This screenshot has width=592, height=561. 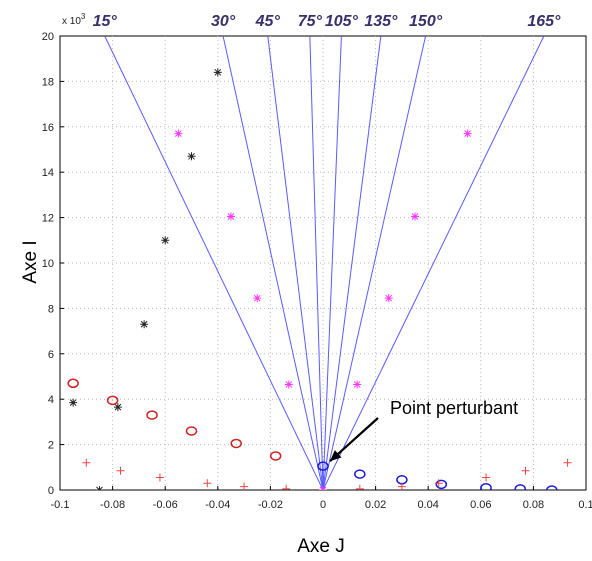 I want to click on y-tick-label: 20, so click(x=48, y=37).